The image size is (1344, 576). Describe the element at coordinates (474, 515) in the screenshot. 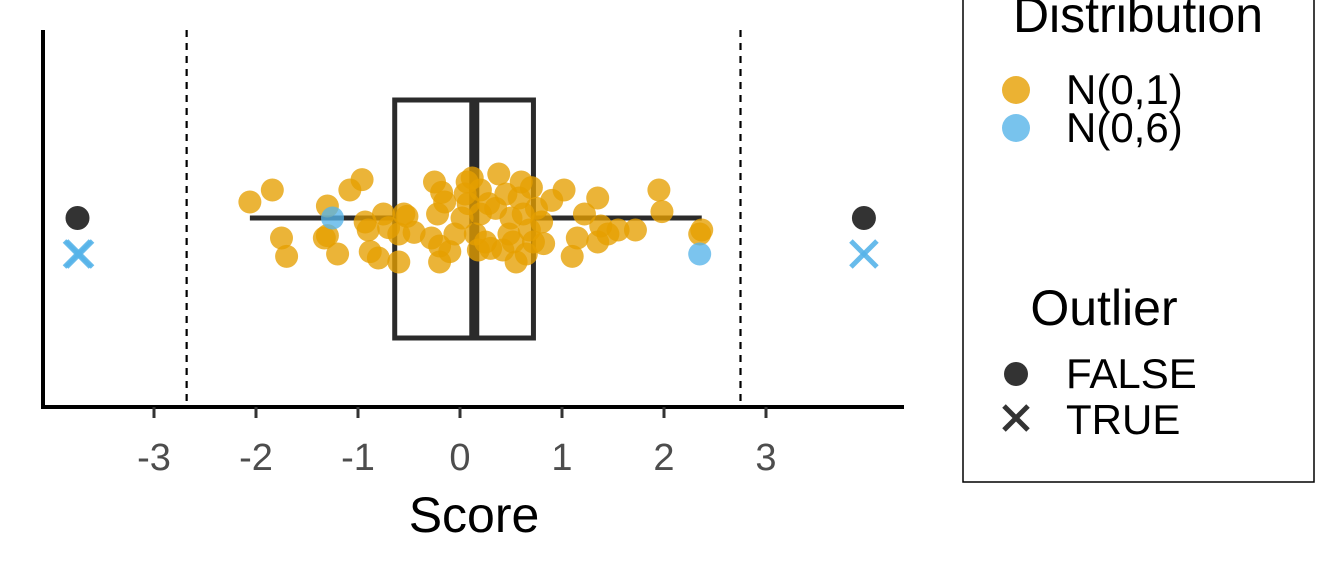

I see `x-axis-title: Score` at that location.